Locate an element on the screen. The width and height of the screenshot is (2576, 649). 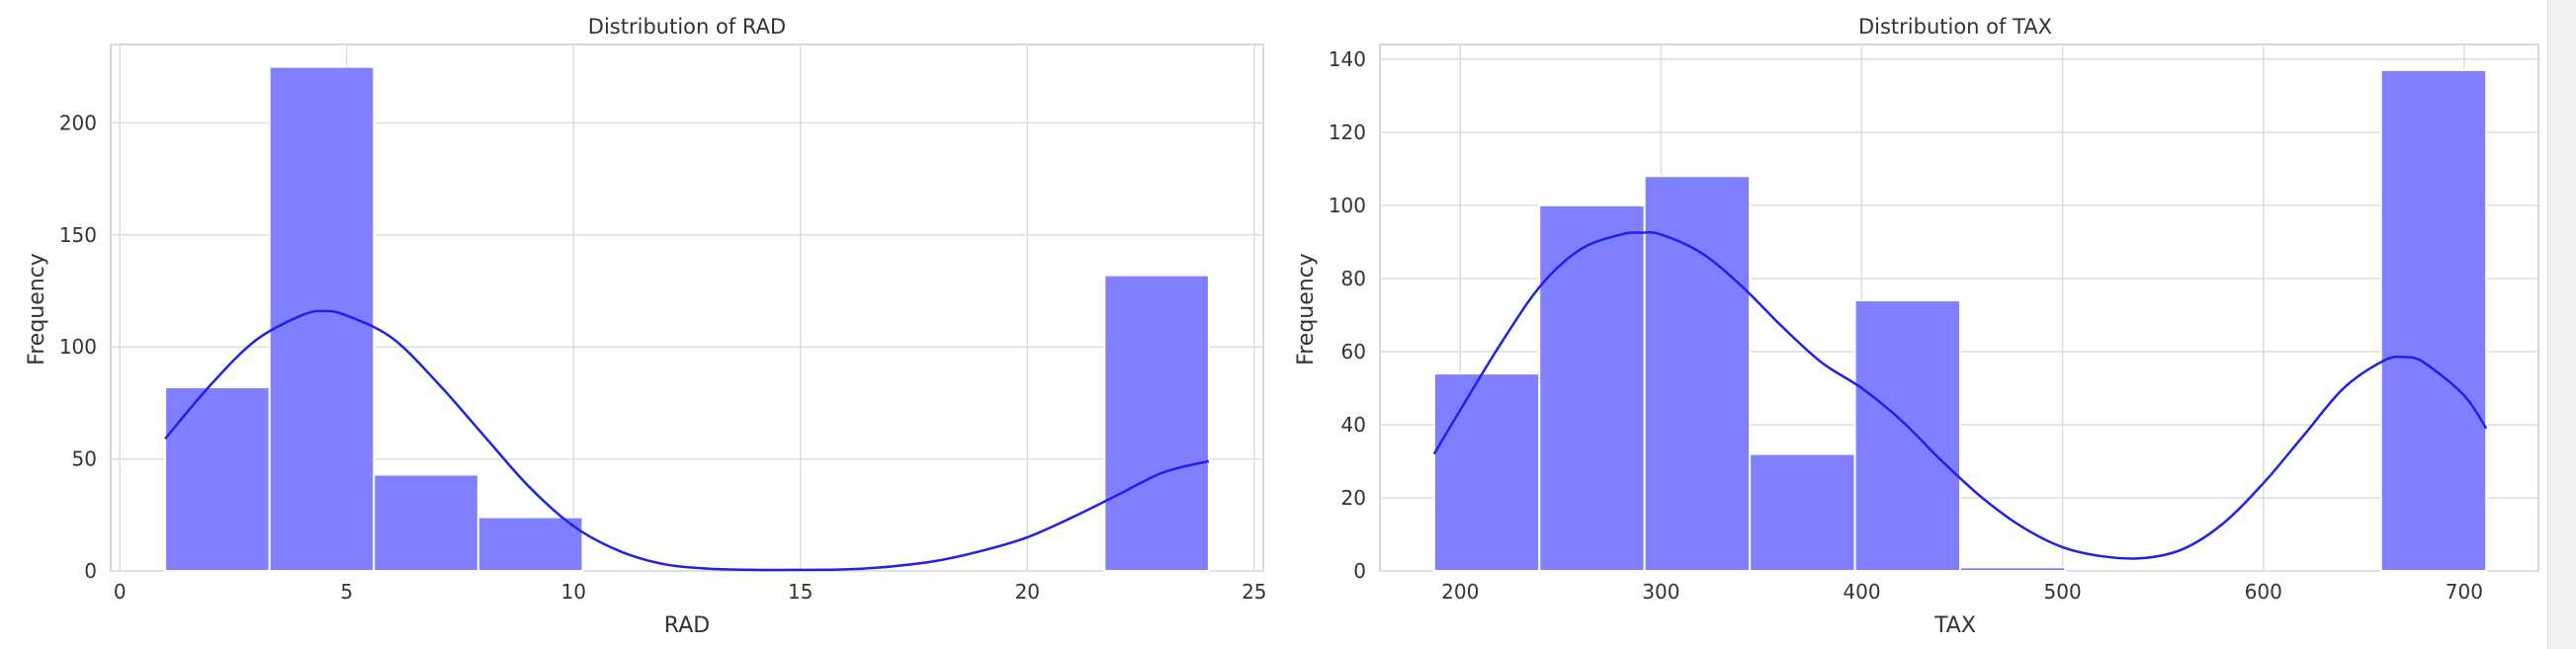
rad-y-axis-label: Frequency is located at coordinates (37, 309).